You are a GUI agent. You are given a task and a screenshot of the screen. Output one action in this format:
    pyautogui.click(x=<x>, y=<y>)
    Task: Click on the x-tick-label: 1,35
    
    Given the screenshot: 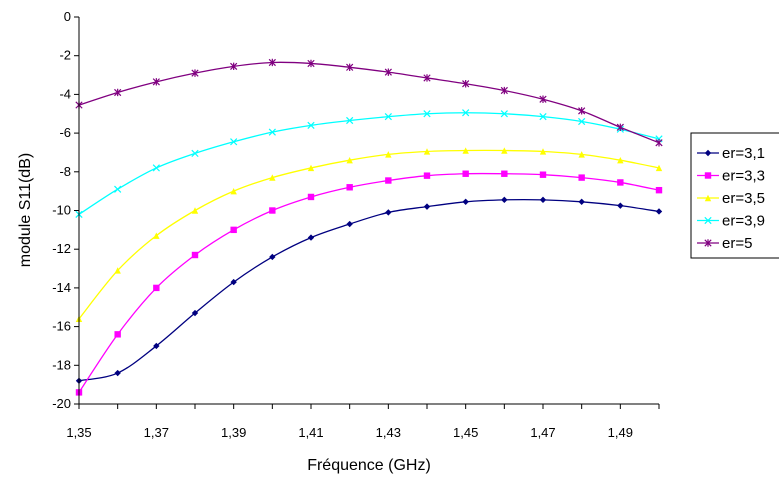 What is the action you would take?
    pyautogui.click(x=78, y=432)
    